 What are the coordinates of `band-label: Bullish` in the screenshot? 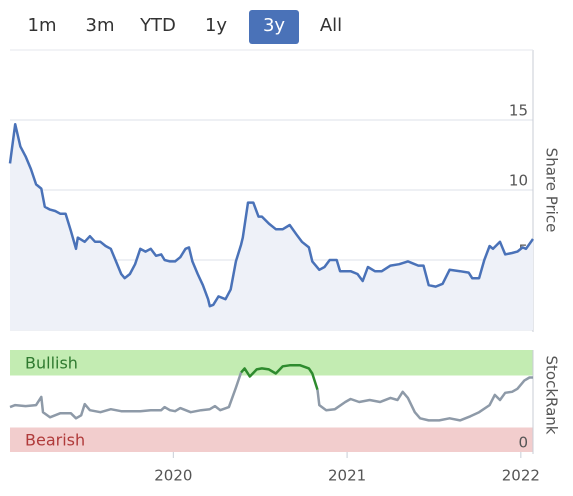 It's located at (51, 362).